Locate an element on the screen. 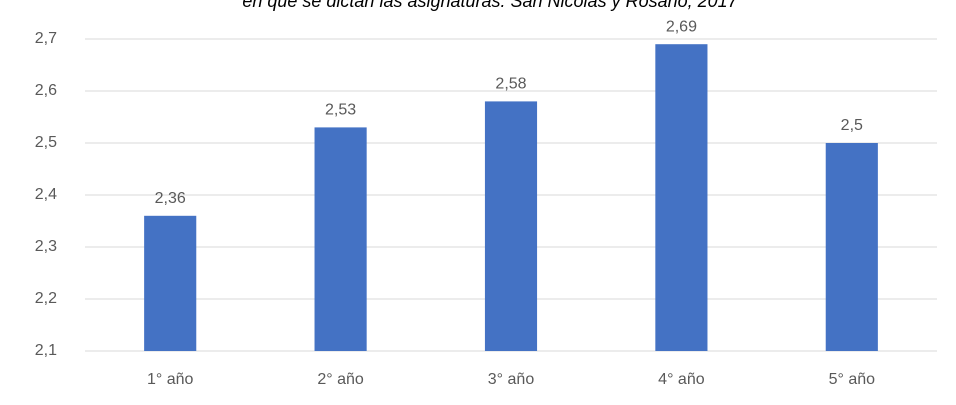  x-tick-label: 5° año is located at coordinates (852, 379).